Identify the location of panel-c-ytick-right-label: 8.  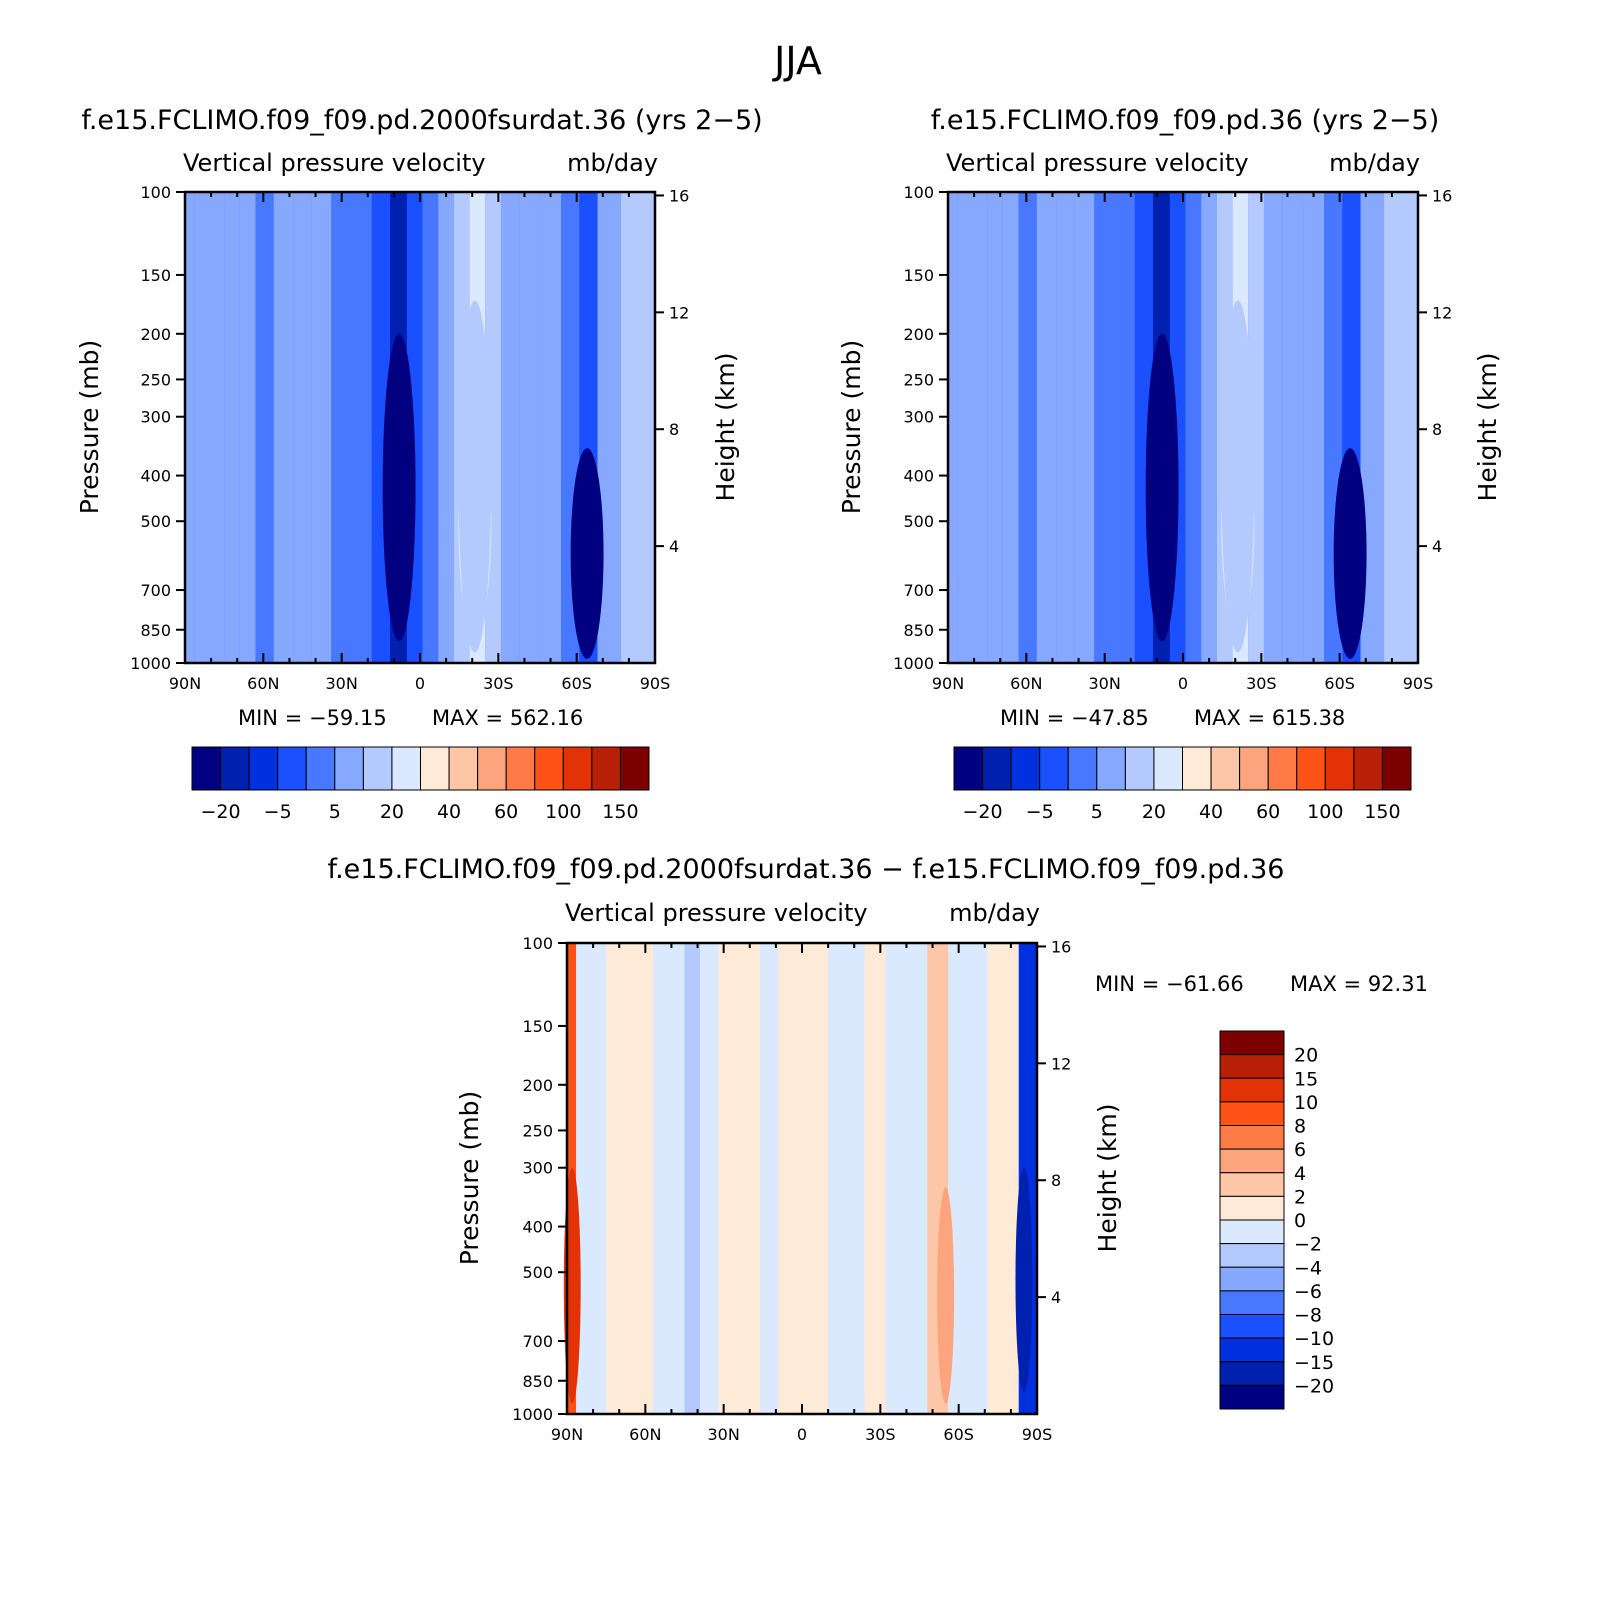
(1056, 1180).